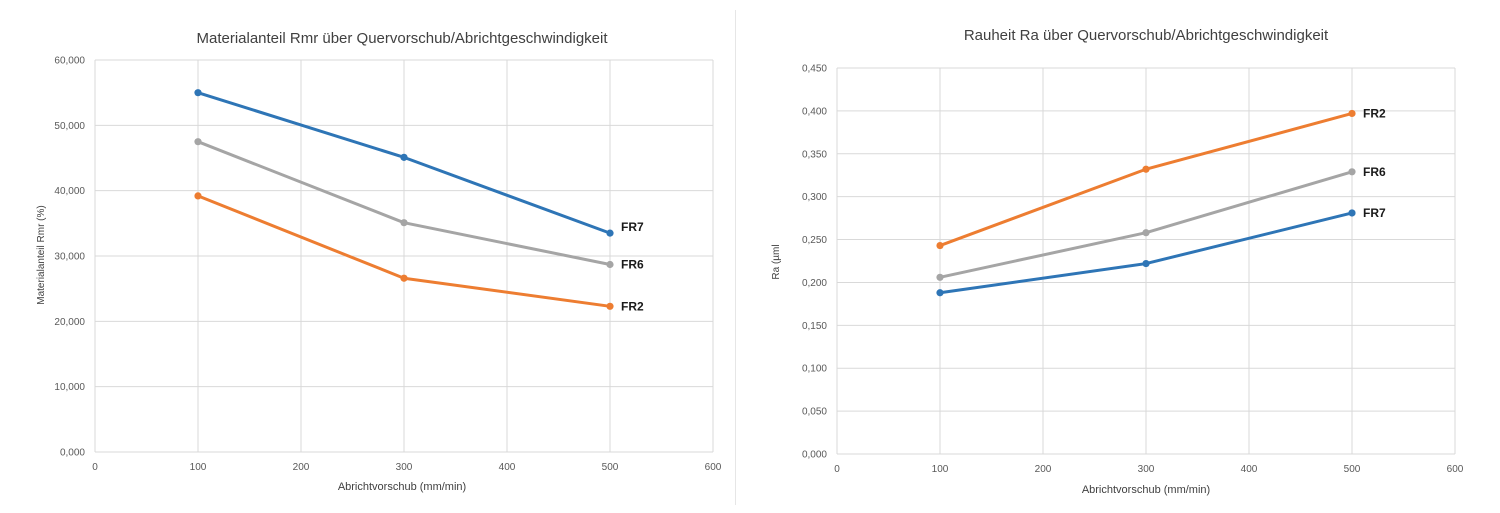 The width and height of the screenshot is (1500, 513). What do you see at coordinates (776, 261) in the screenshot?
I see `y-axis-label: Ra (µml` at bounding box center [776, 261].